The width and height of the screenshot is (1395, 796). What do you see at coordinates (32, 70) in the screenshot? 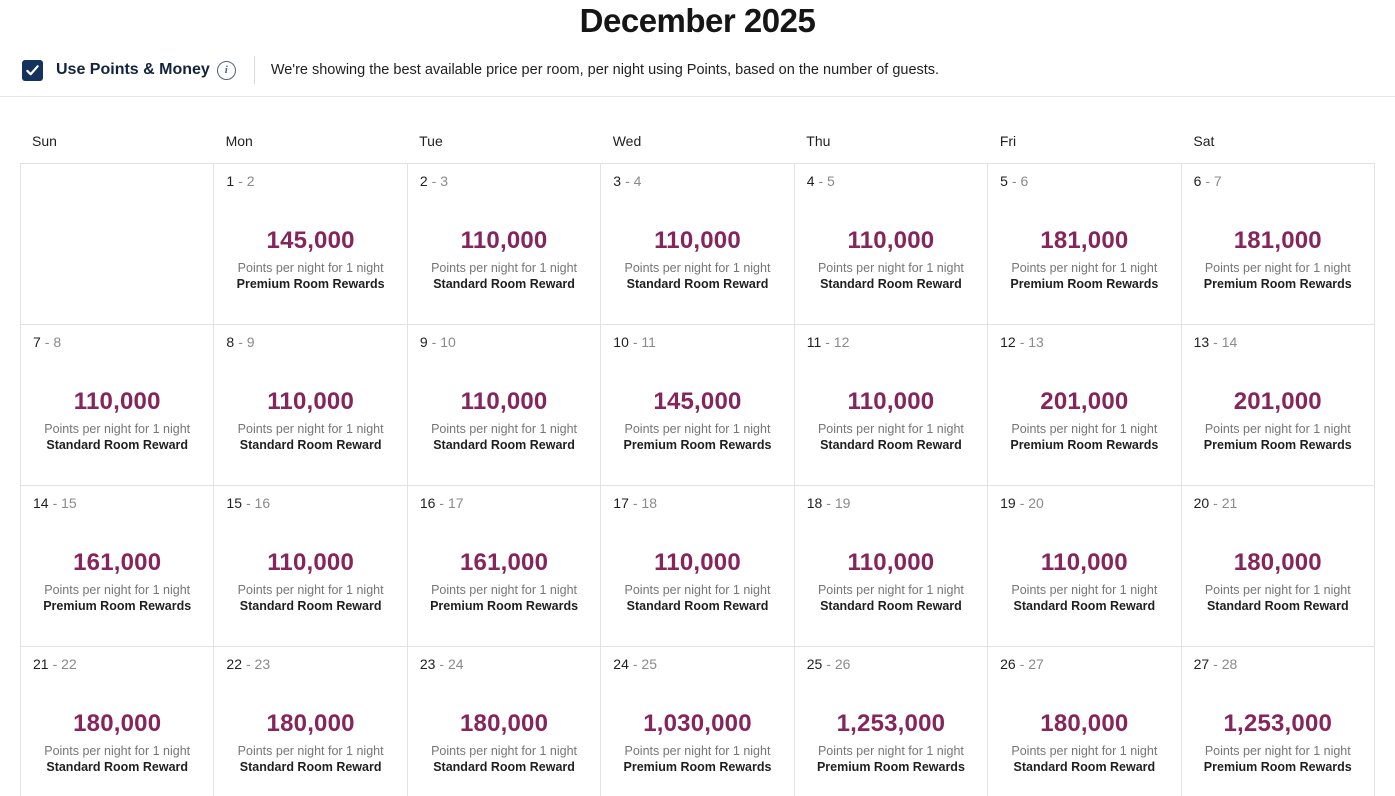
I see `use-points-money-checkbox` at bounding box center [32, 70].